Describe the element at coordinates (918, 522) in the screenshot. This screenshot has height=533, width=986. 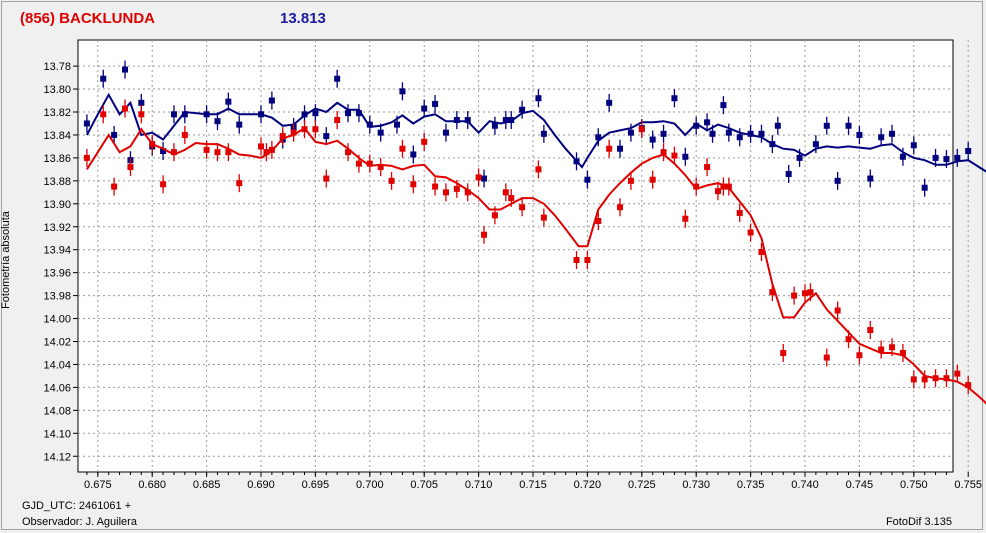
I see `software-label: FotoDif 3.135` at that location.